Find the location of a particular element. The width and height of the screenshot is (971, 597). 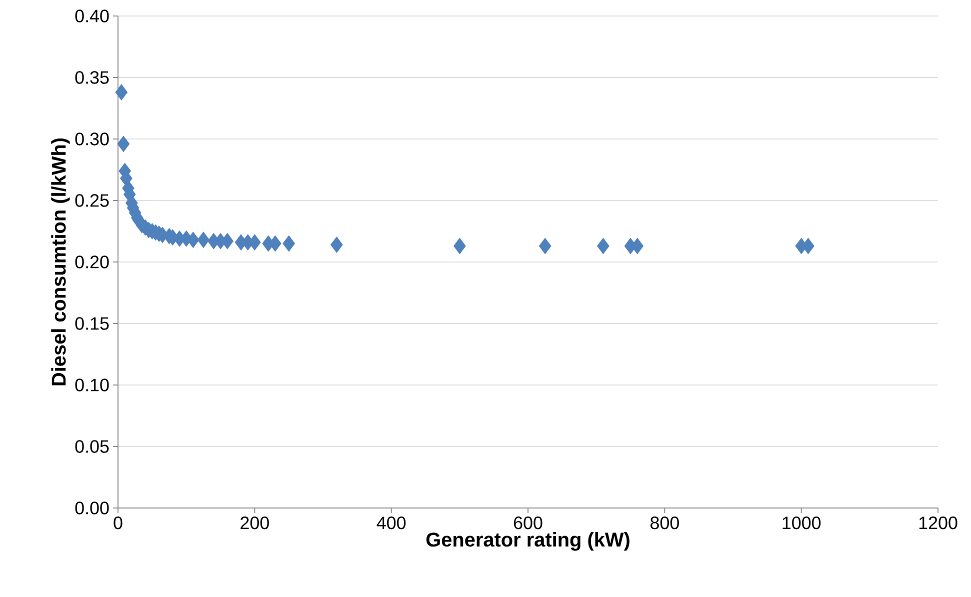

x-tick-label: 1000 is located at coordinates (801, 523).